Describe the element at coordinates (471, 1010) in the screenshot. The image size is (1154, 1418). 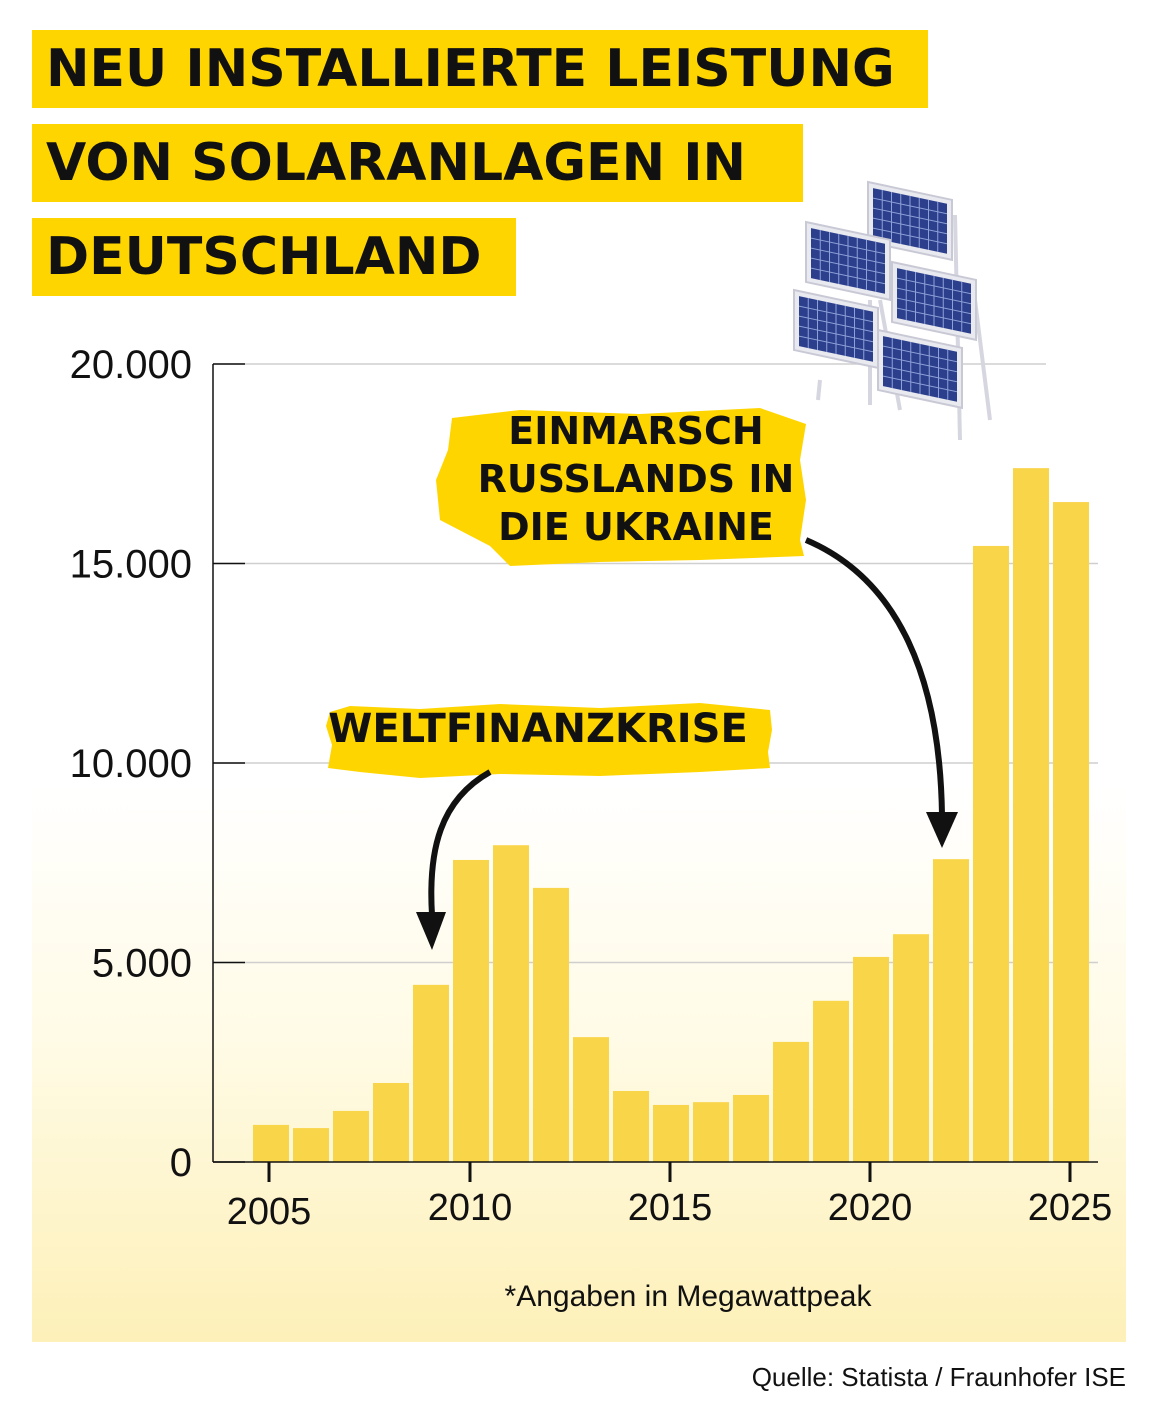
I see `bar-2010` at that location.